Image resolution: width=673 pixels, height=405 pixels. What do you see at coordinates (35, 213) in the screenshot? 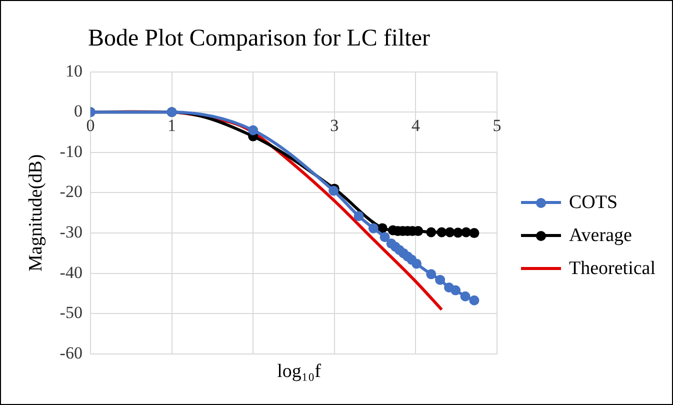
I see `y-axis-title: Magnitude(dB)` at bounding box center [35, 213].